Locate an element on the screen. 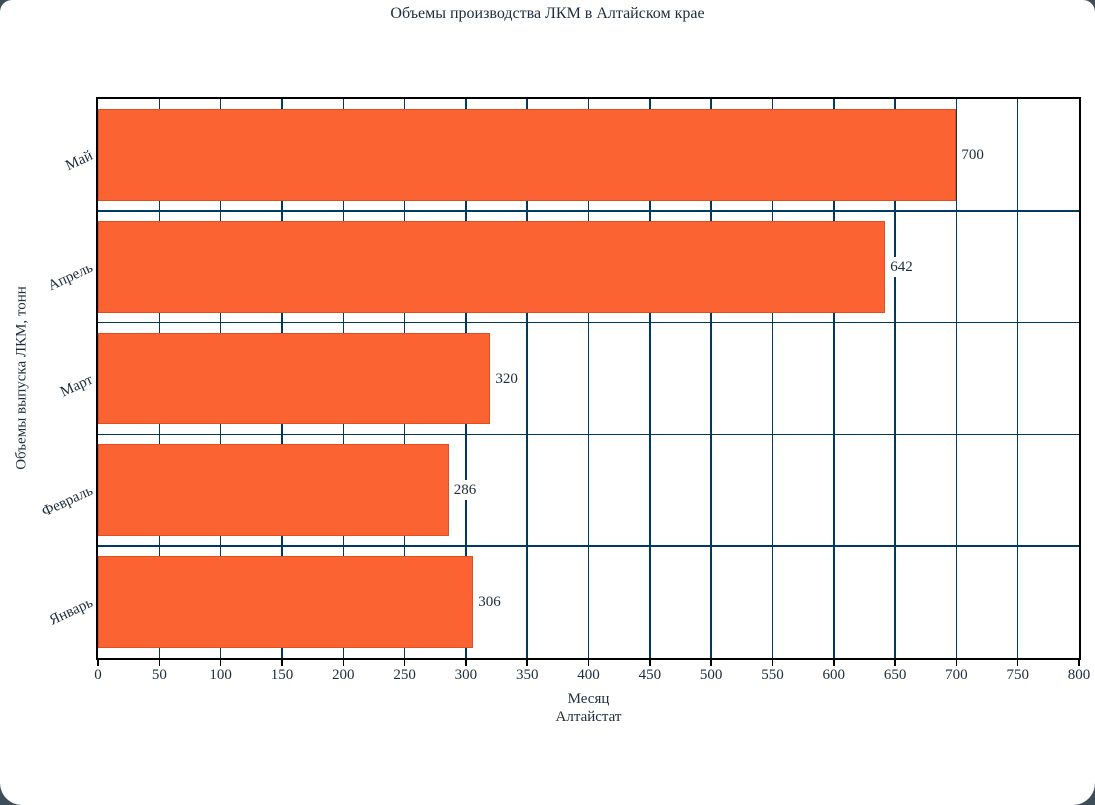  x-axis-title: Месяц is located at coordinates (588, 699).